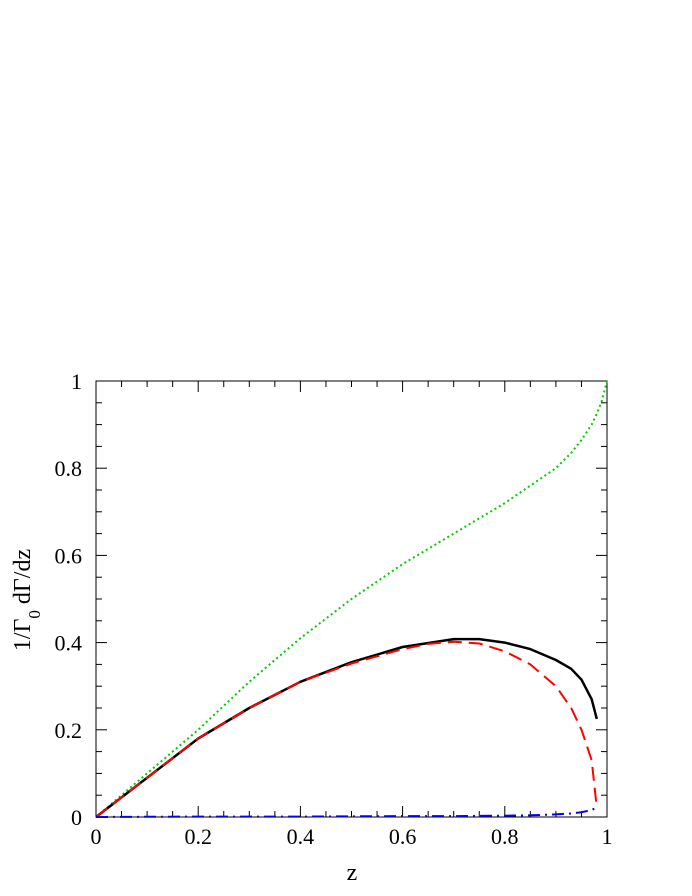 The height and width of the screenshot is (896, 692). What do you see at coordinates (352, 873) in the screenshot?
I see `x-axis-label: z` at bounding box center [352, 873].